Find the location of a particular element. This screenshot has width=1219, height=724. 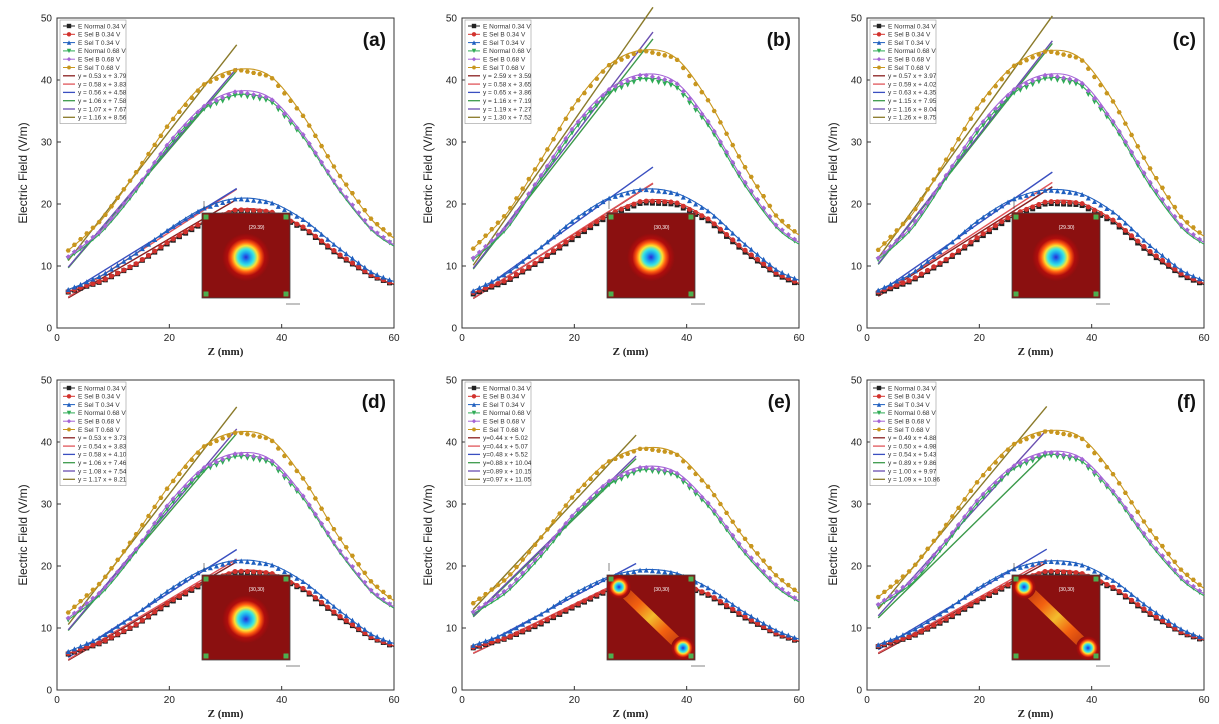

y-axis-label: Electric Field (V/m) is located at coordinates (833, 534).